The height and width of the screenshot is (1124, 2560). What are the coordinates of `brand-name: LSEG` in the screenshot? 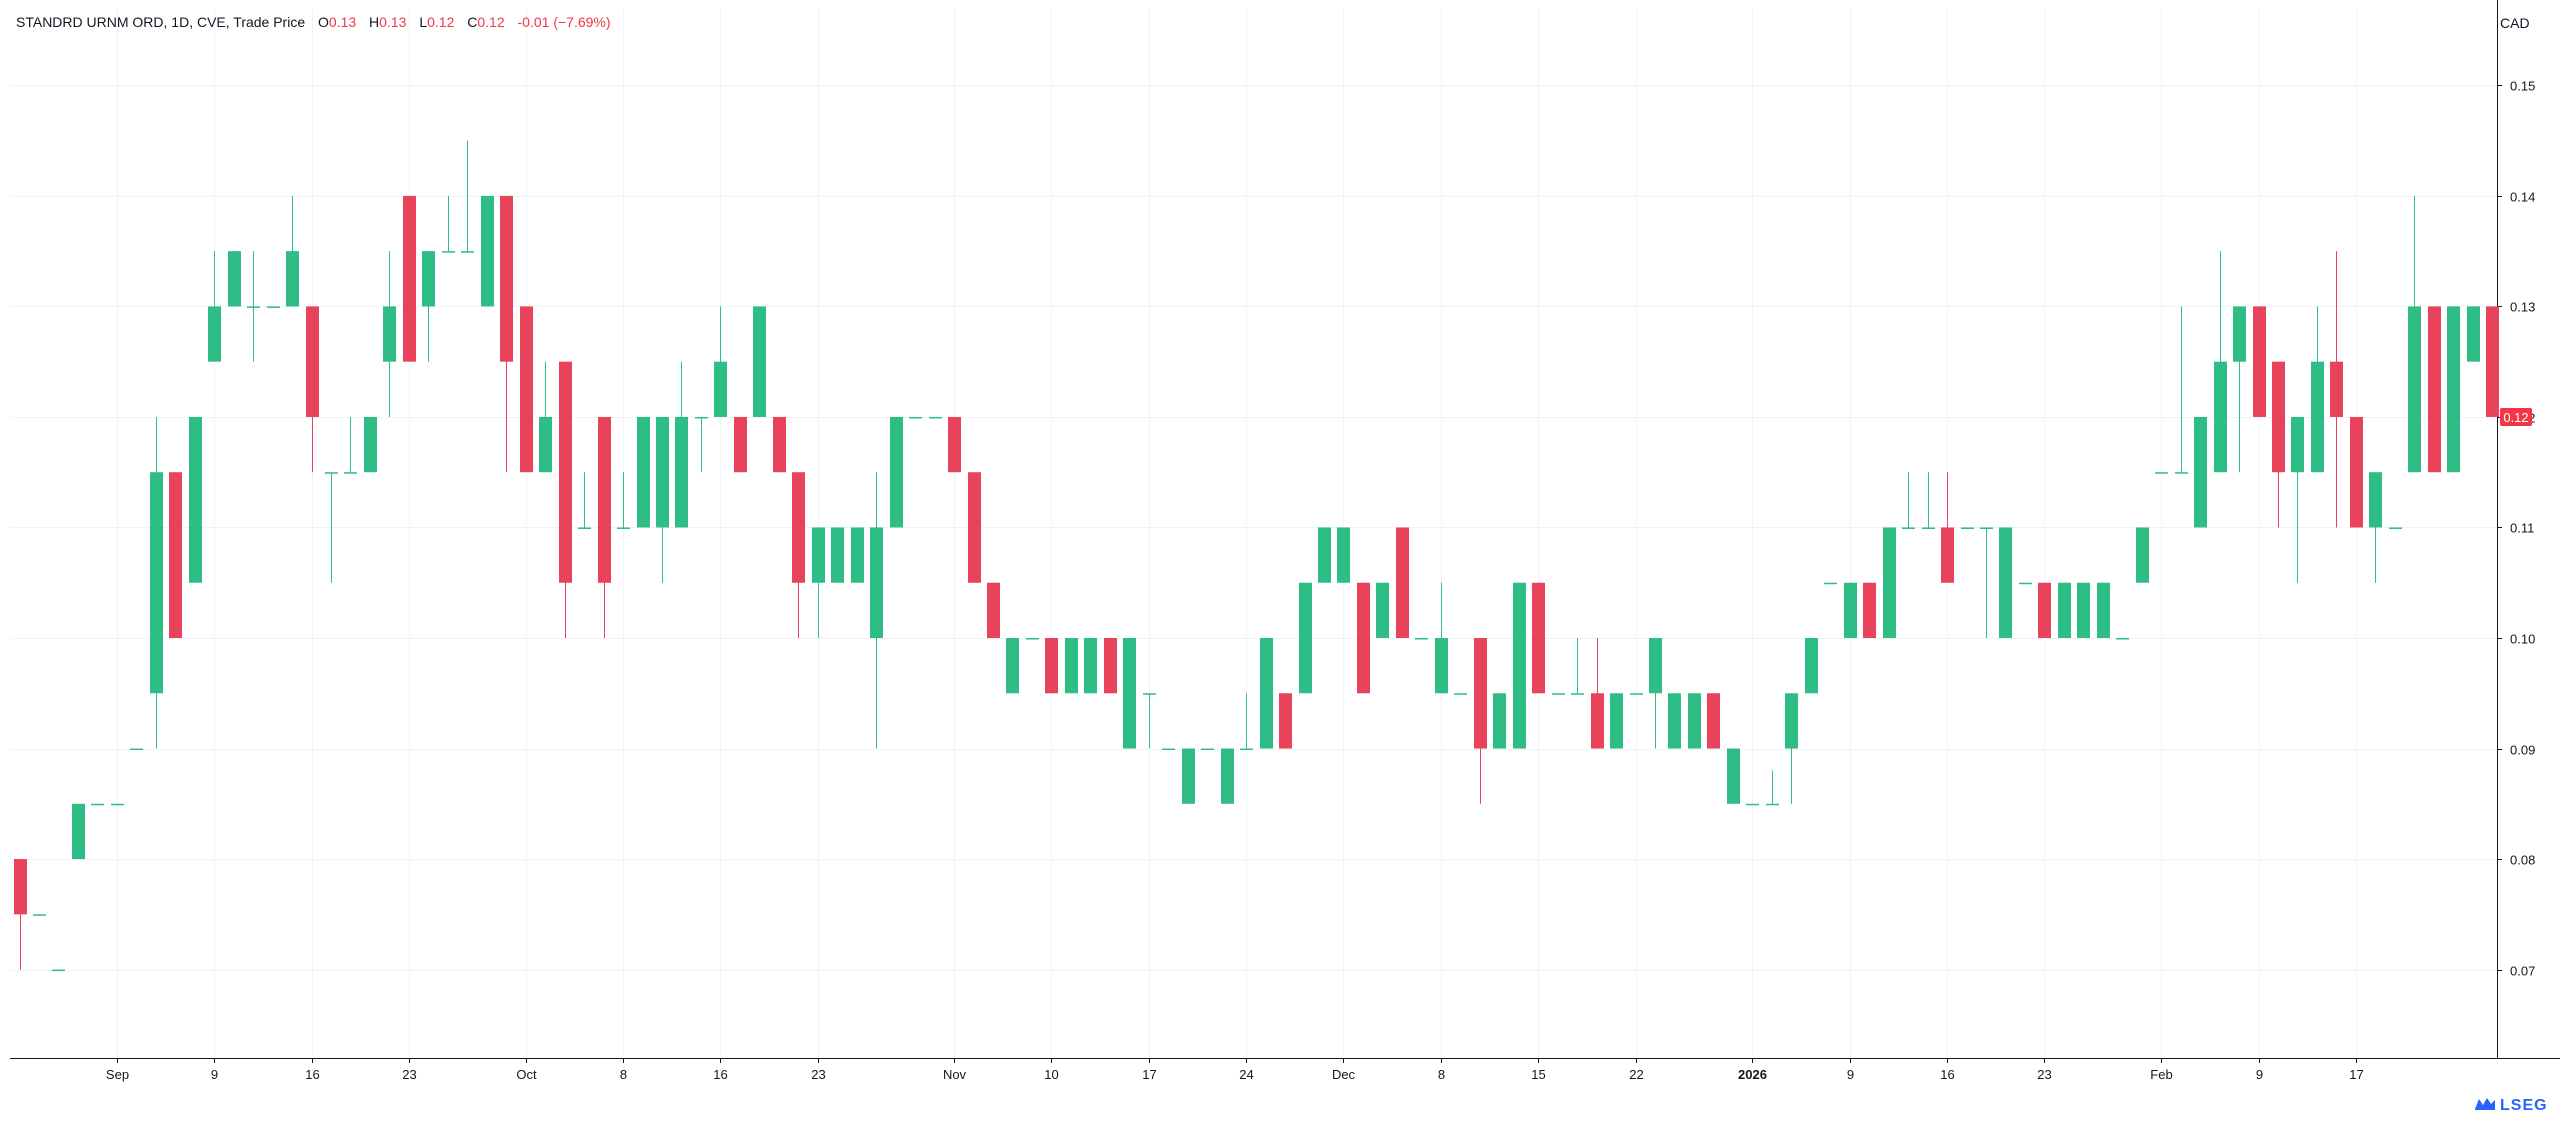 It's located at (2524, 1105).